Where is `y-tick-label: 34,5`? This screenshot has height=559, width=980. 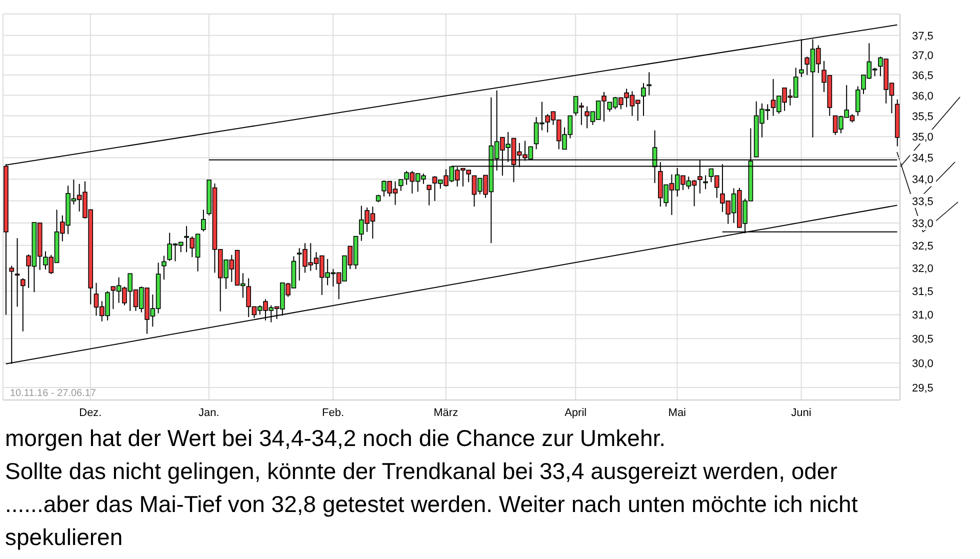
y-tick-label: 34,5 is located at coordinates (923, 158).